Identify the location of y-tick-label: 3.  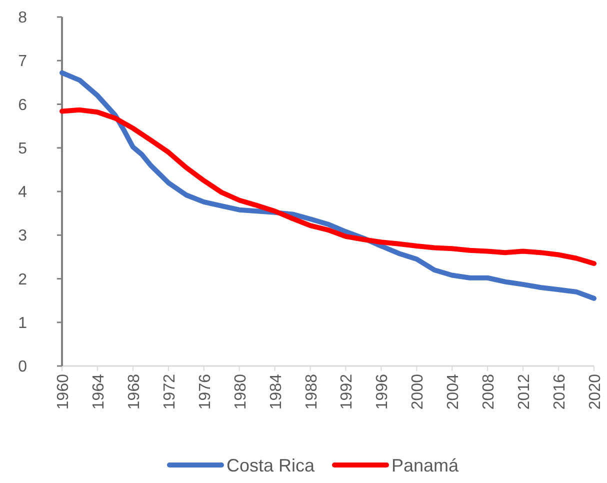
(23, 236).